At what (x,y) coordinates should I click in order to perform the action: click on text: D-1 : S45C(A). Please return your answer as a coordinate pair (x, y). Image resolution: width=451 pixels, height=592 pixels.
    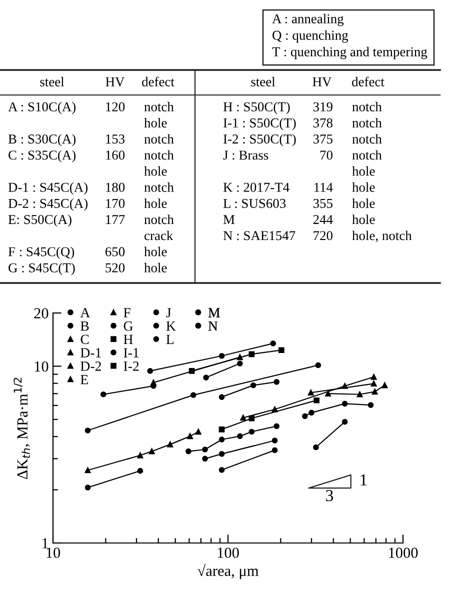
    Looking at the image, I should click on (48, 188).